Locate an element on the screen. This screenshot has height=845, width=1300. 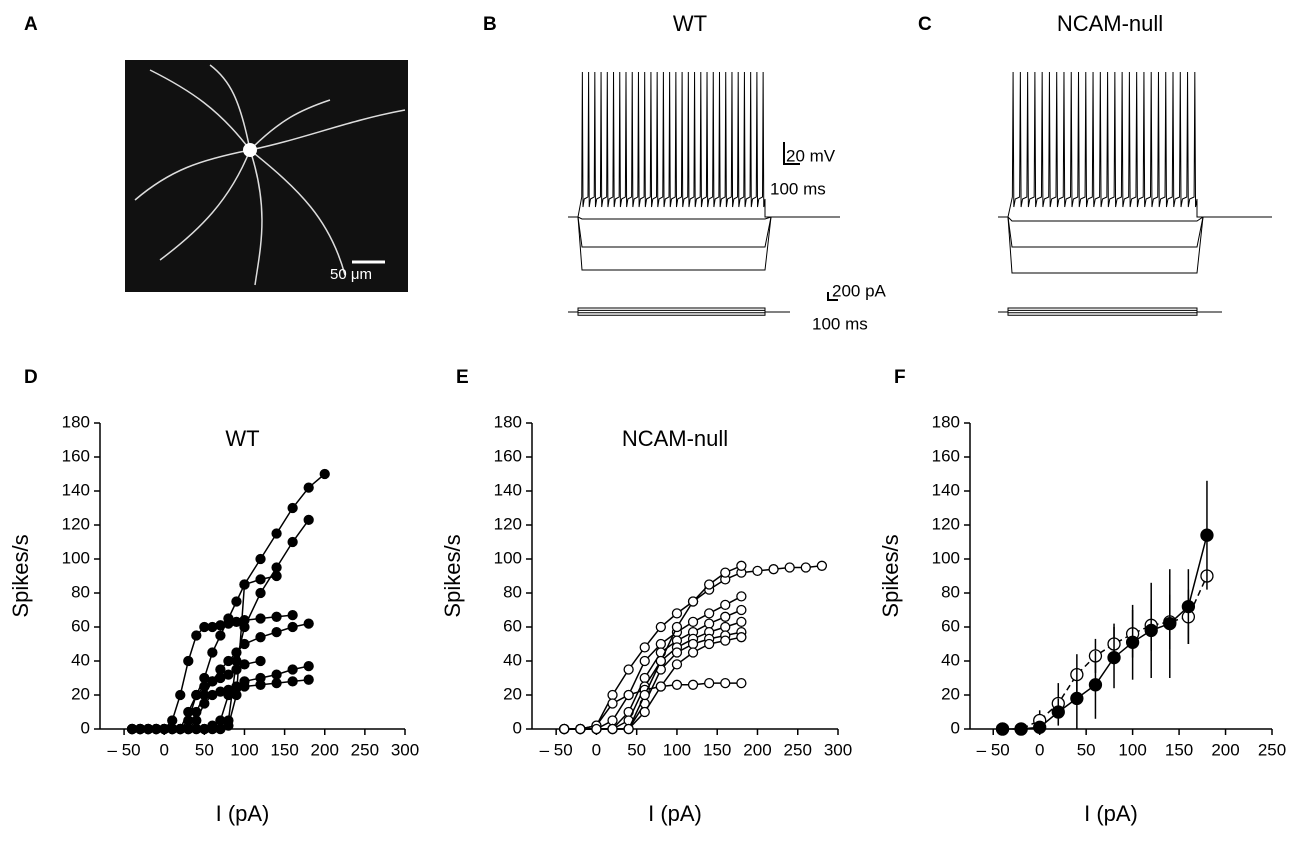
panel-label: C is located at coordinates (925, 24).